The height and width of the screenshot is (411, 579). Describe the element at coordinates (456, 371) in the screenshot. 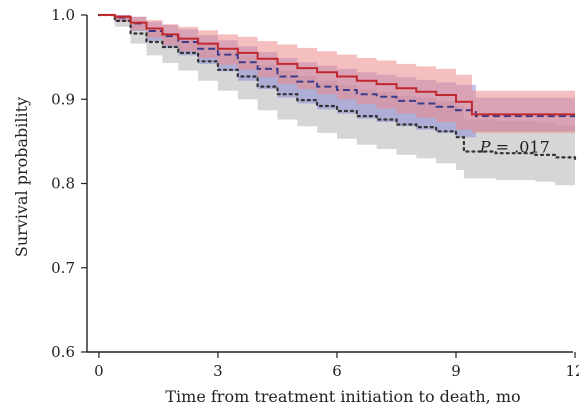

I see `x-tick-label: 9` at that location.